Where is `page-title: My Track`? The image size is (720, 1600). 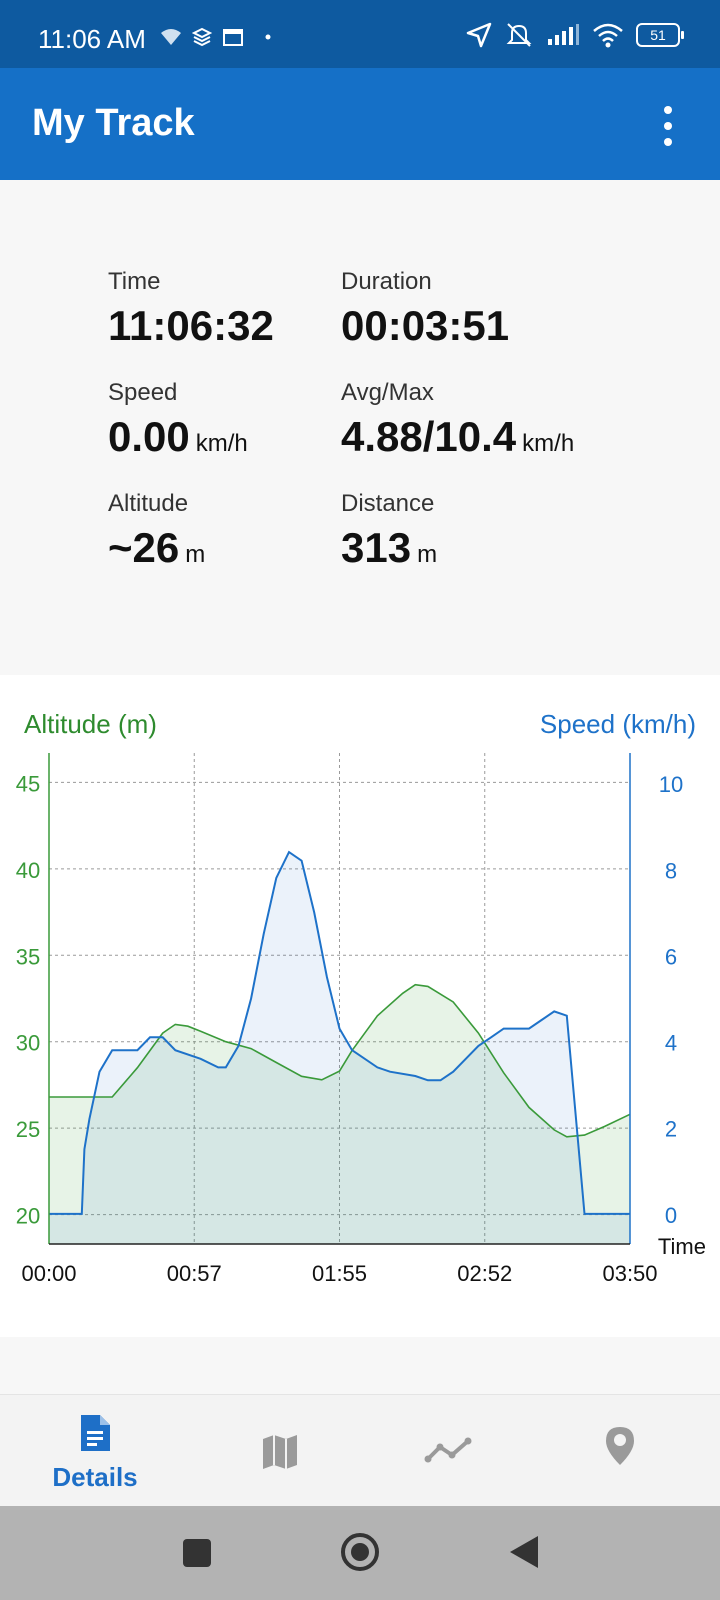
page-title: My Track is located at coordinates (113, 123).